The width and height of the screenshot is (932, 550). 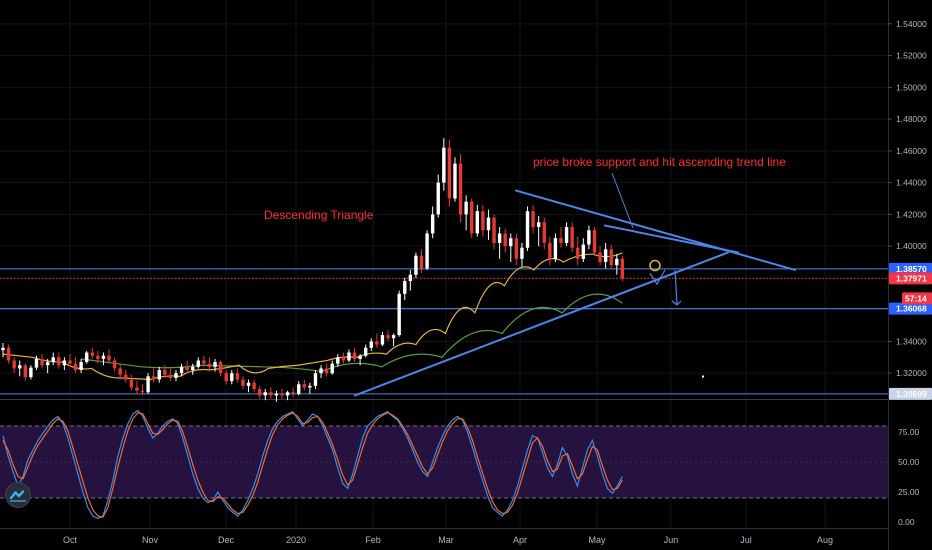 What do you see at coordinates (373, 540) in the screenshot?
I see `xtick-label-4: Feb` at bounding box center [373, 540].